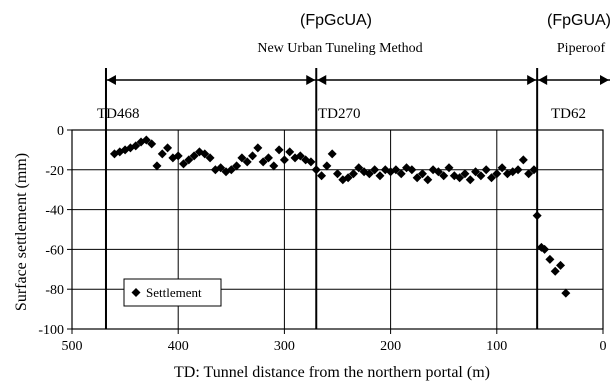 The width and height of the screenshot is (615, 386). Describe the element at coordinates (54, 211) in the screenshot. I see `y-tick-label: -40` at that location.